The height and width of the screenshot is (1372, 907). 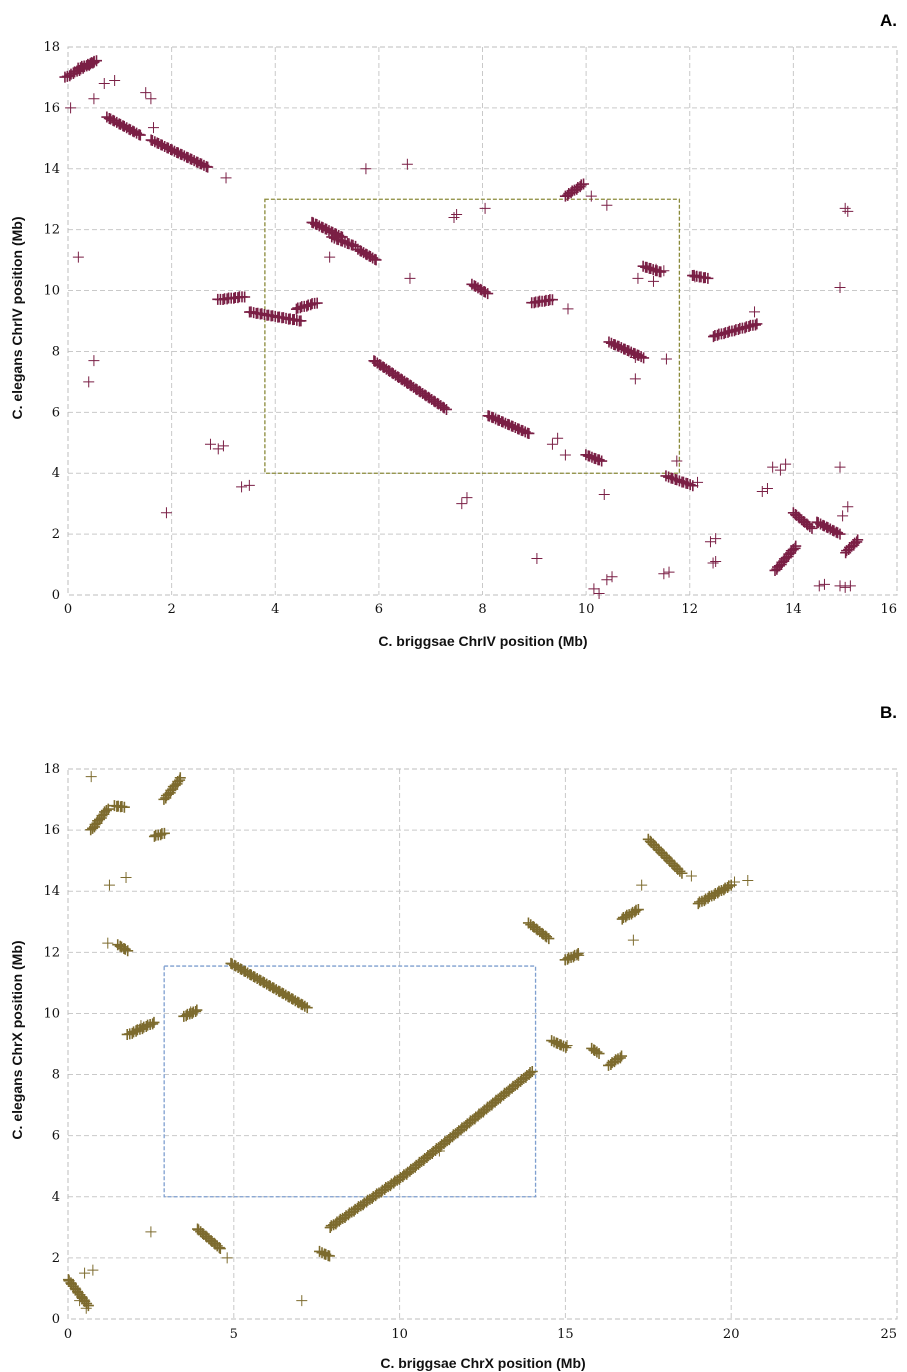 What do you see at coordinates (51, 169) in the screenshot?
I see `y-tick-label: 14` at bounding box center [51, 169].